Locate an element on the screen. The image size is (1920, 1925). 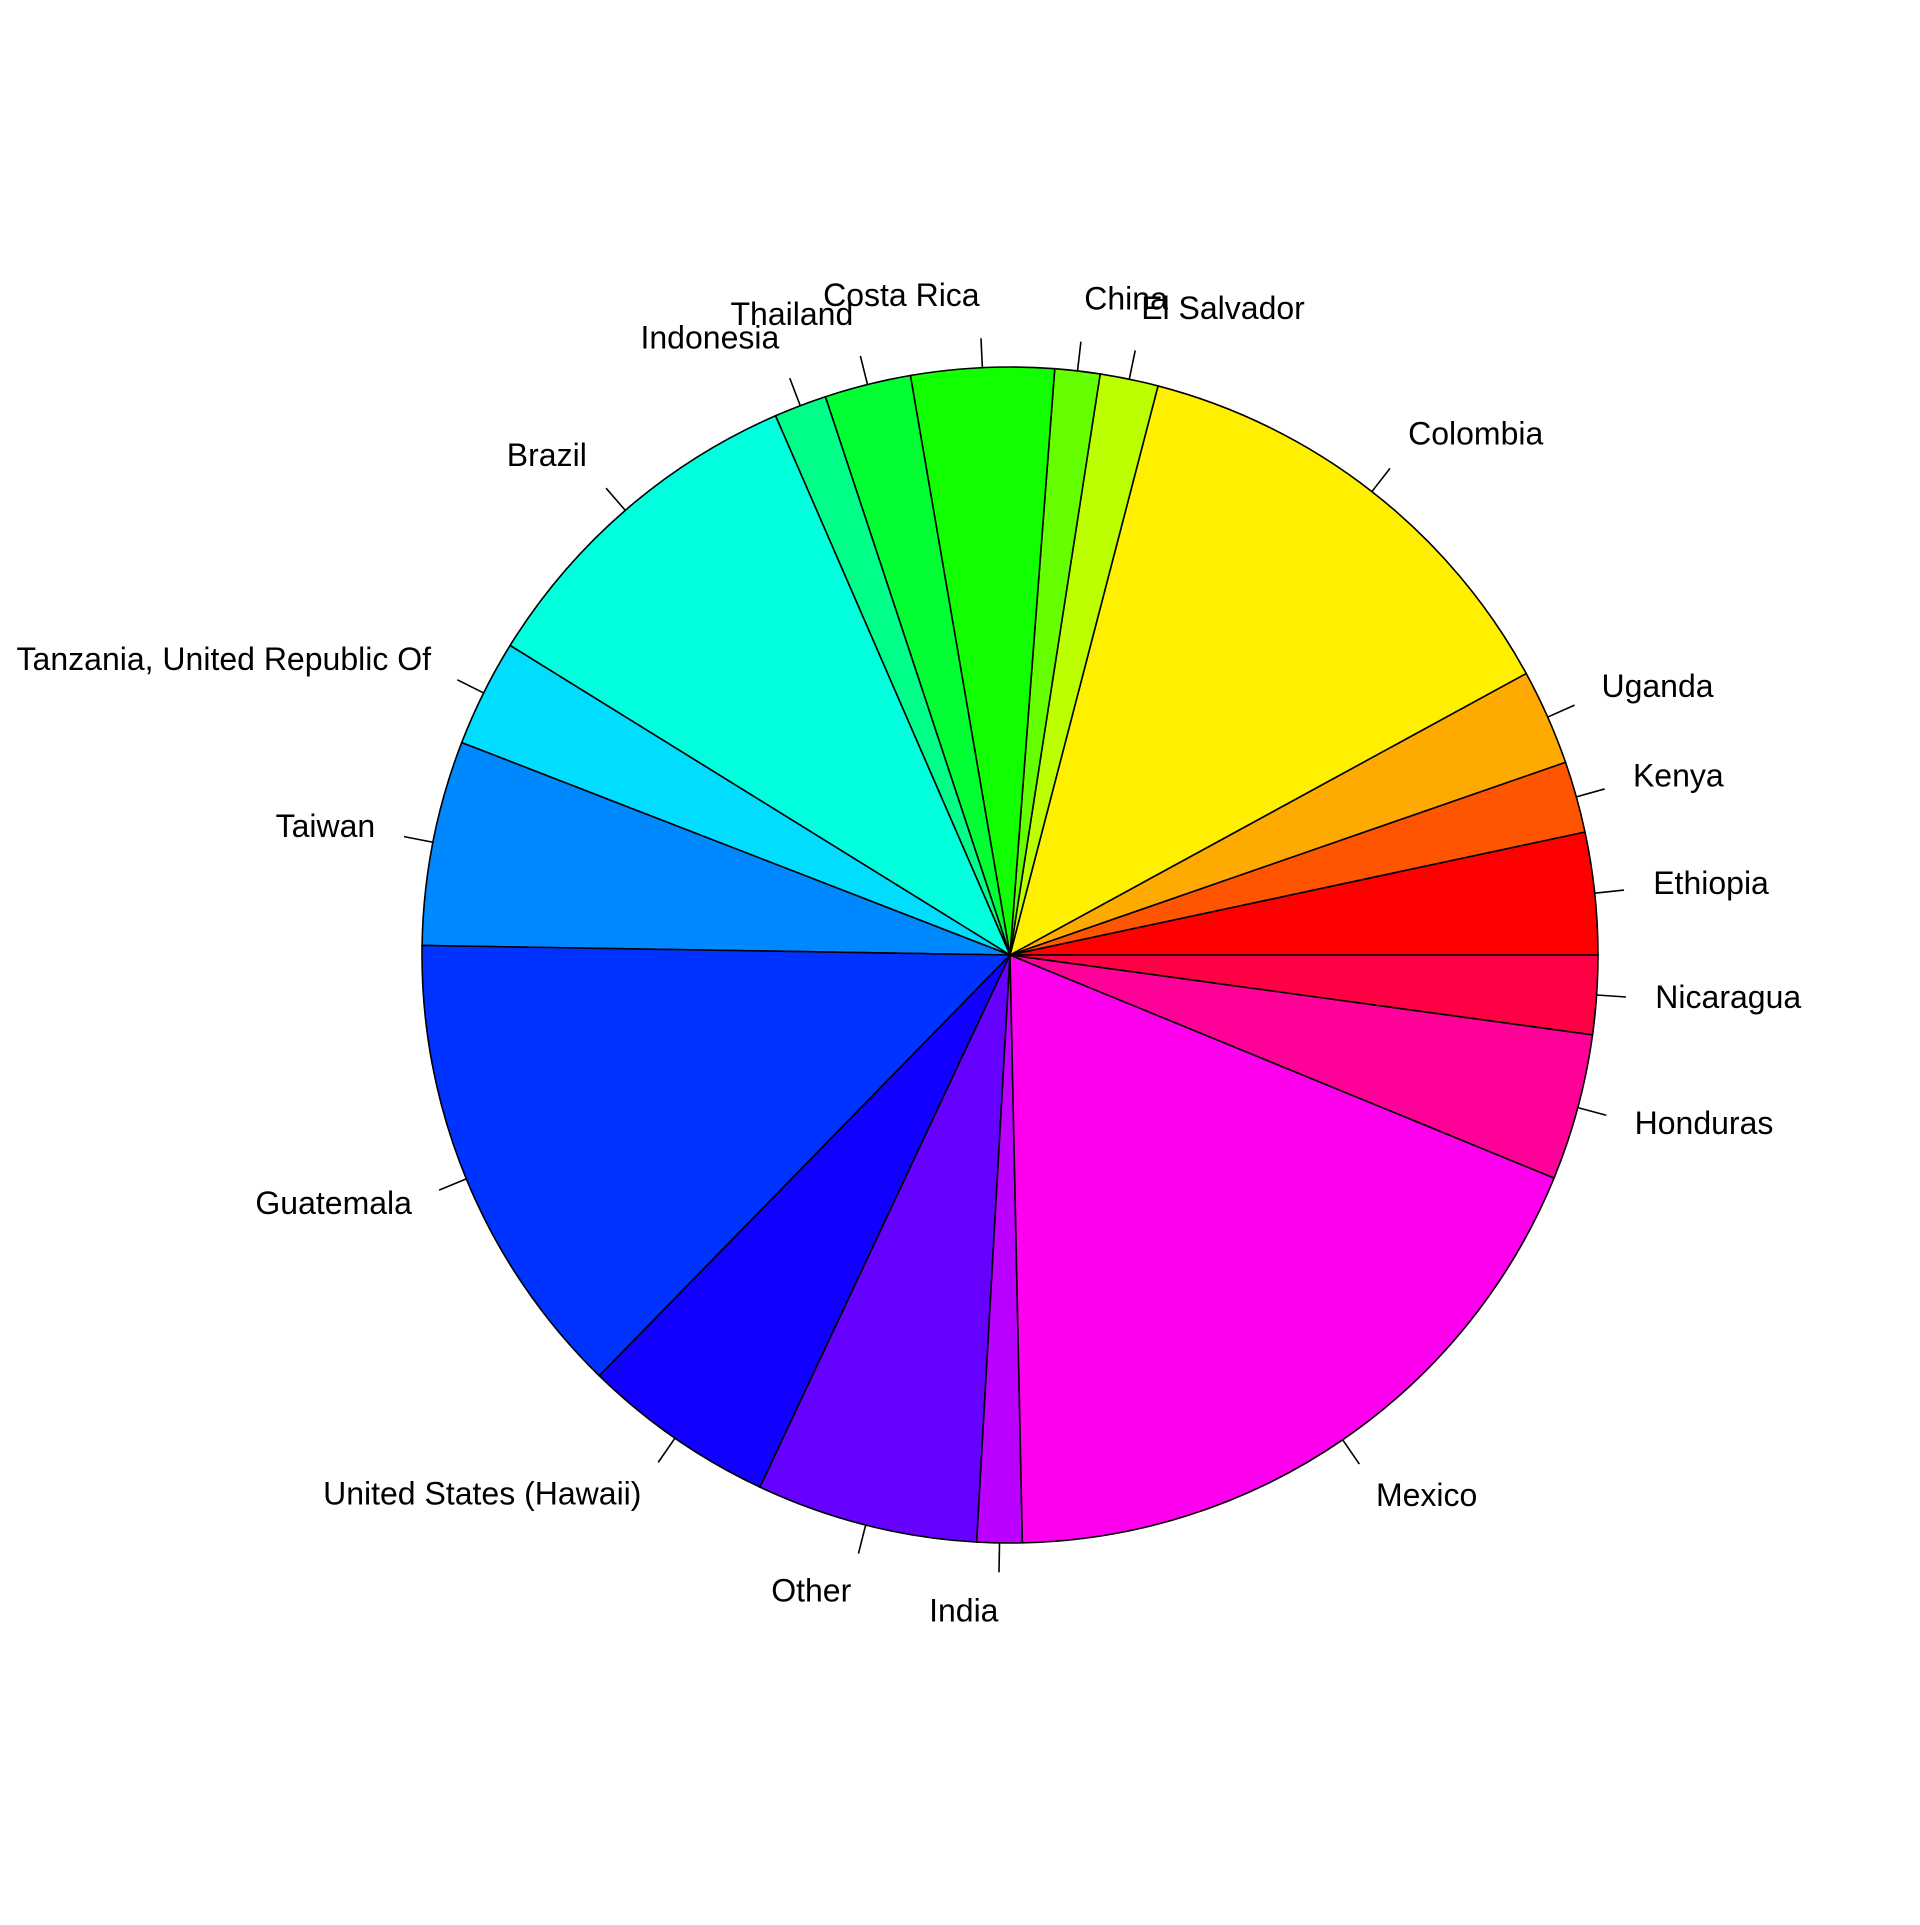
label-brazil: Brazil is located at coordinates (547, 455).